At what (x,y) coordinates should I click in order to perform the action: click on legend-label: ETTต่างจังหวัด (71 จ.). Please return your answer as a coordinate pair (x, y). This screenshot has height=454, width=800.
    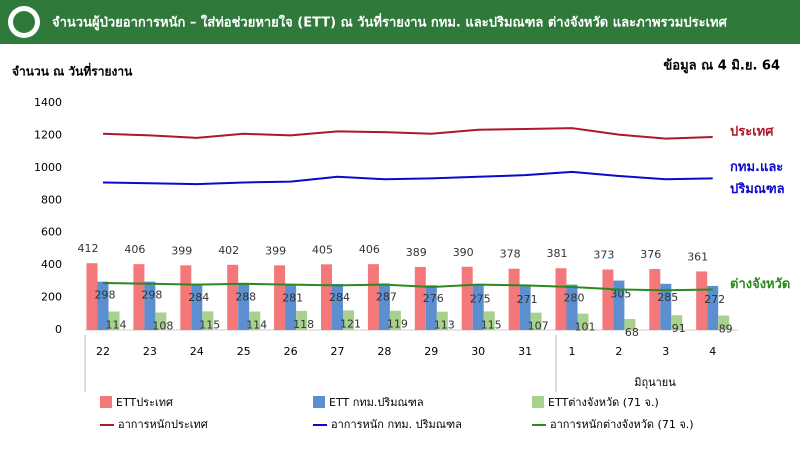
    Looking at the image, I should click on (603, 402).